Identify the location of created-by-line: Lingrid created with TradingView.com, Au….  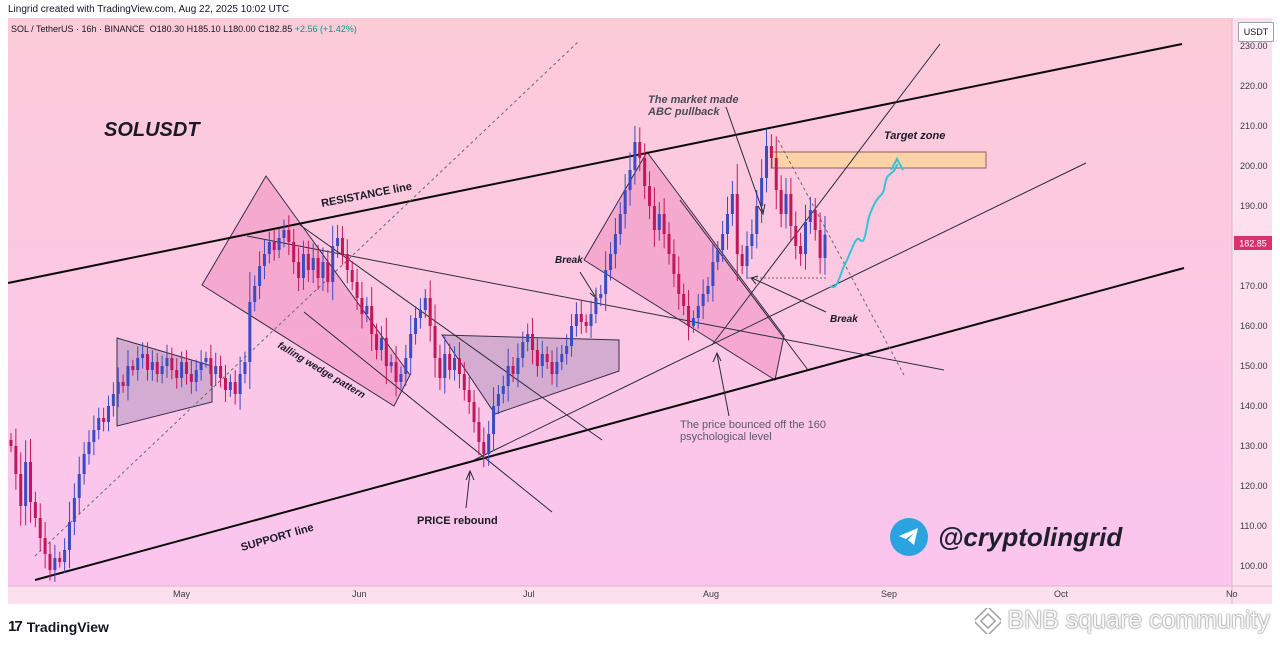
(149, 9).